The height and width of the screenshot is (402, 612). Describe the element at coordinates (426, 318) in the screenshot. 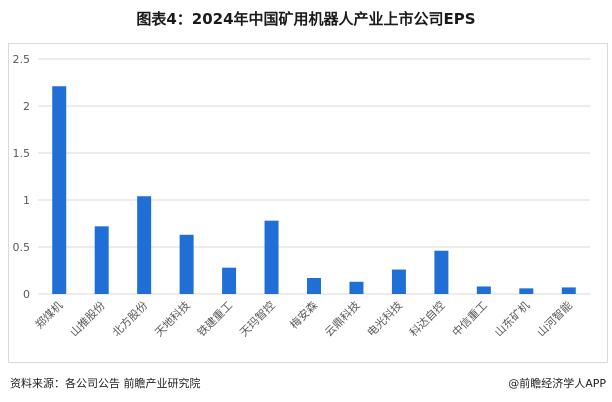

I see `x-tick-label: 科达自控` at that location.